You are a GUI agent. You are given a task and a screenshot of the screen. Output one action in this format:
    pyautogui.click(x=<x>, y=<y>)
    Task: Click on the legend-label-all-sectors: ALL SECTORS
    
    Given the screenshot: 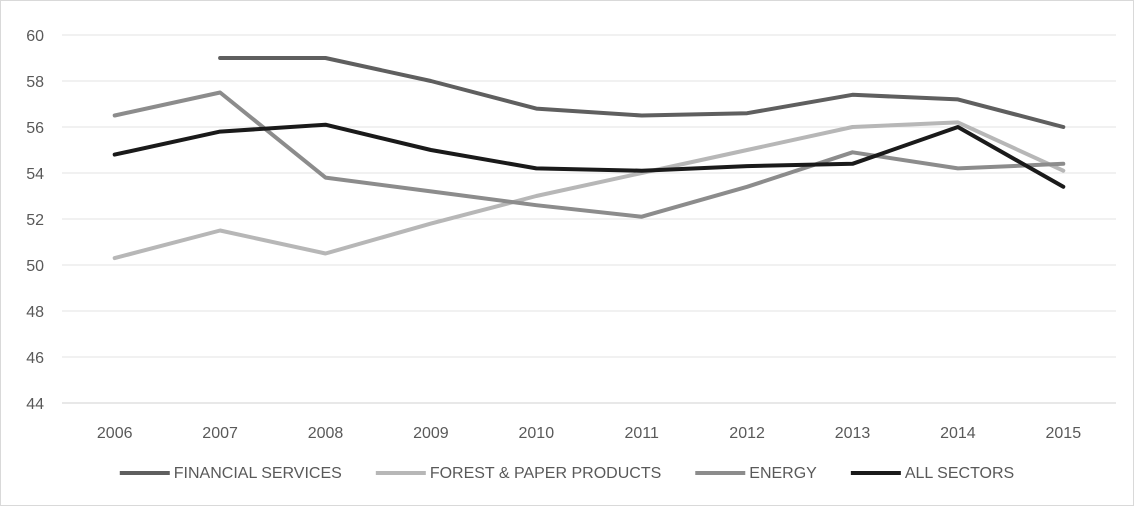 What is the action you would take?
    pyautogui.click(x=959, y=473)
    